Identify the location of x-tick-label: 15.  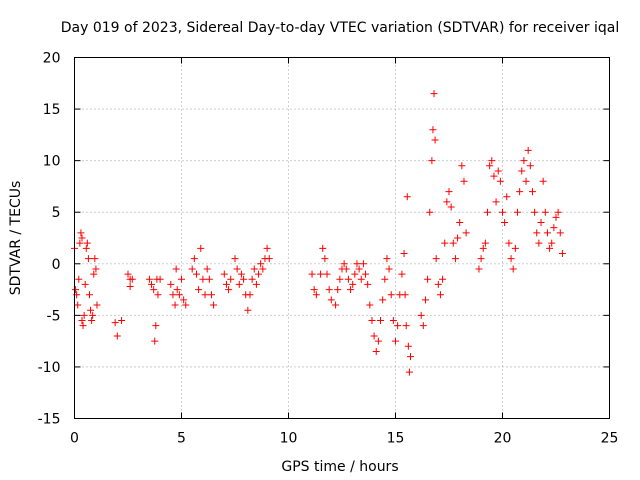
(396, 439).